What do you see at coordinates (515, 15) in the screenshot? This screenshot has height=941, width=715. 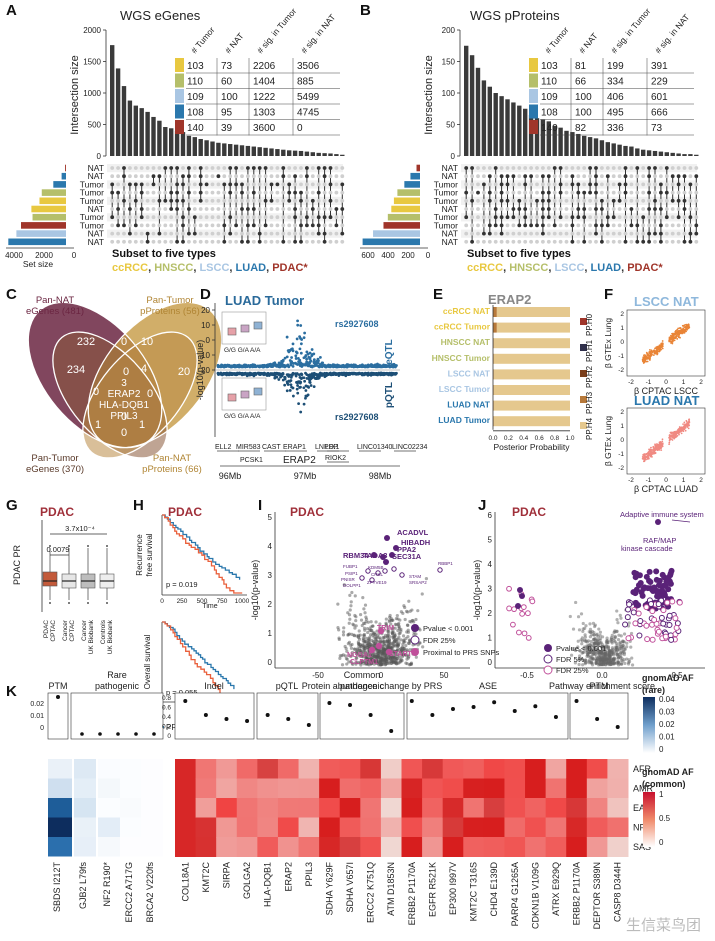 I see `panel-b-title: WGS pProteins` at bounding box center [515, 15].